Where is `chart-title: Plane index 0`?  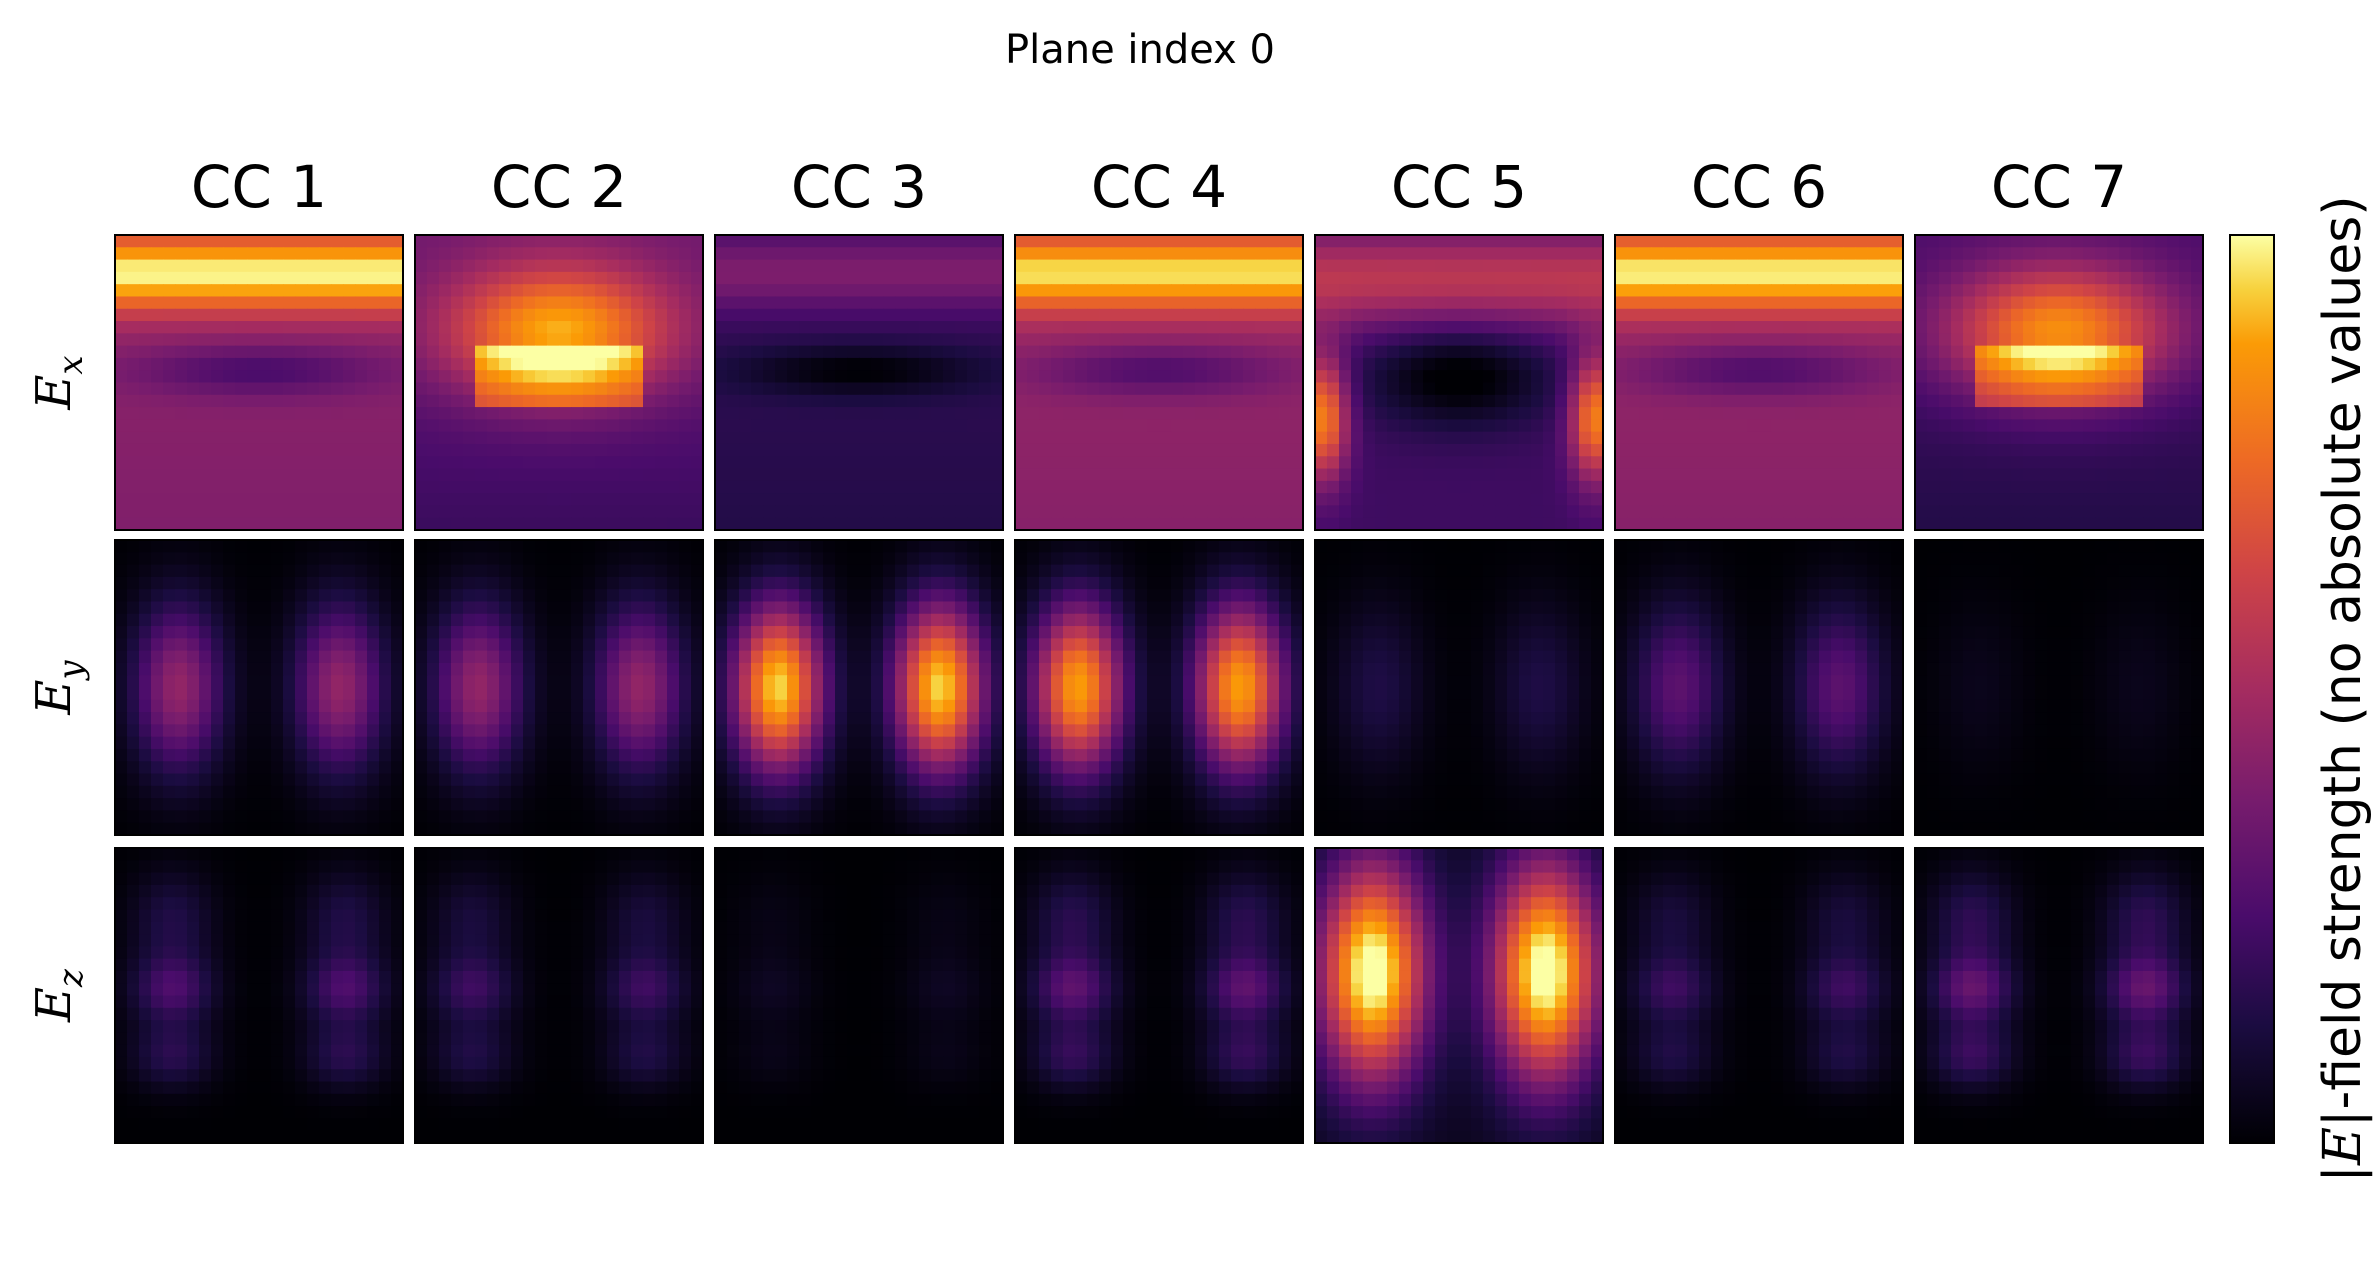
chart-title: Plane index 0 is located at coordinates (1140, 50).